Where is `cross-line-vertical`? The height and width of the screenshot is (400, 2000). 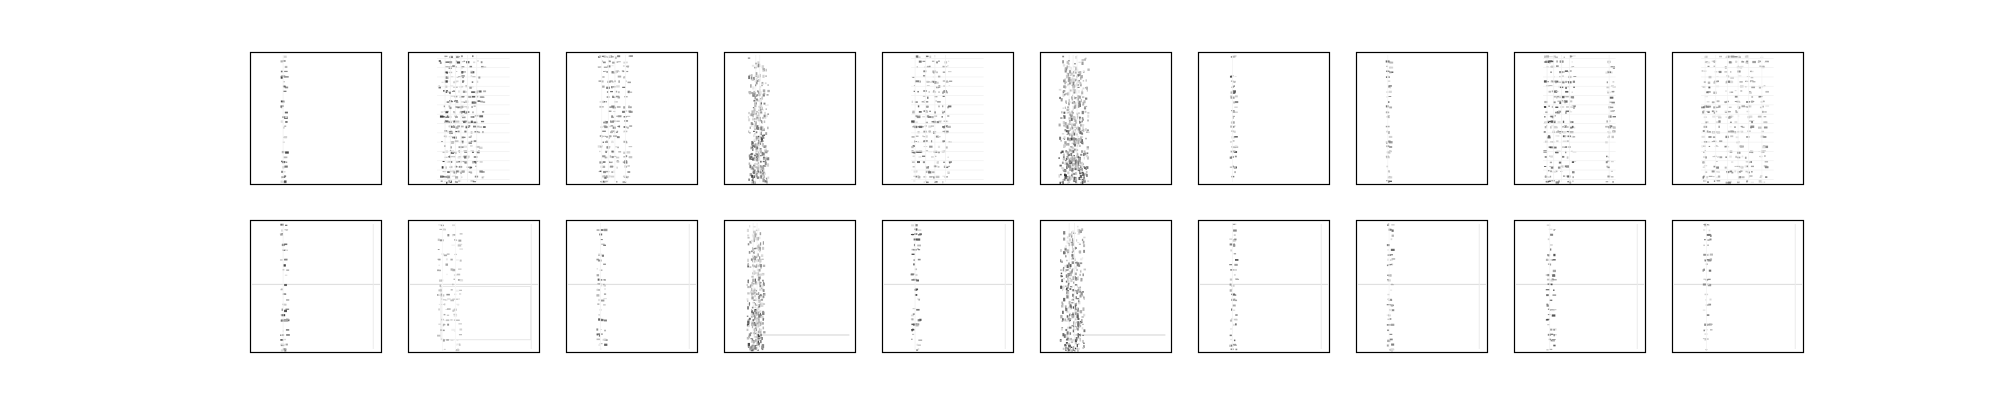
cross-line-vertical is located at coordinates (1637, 286).